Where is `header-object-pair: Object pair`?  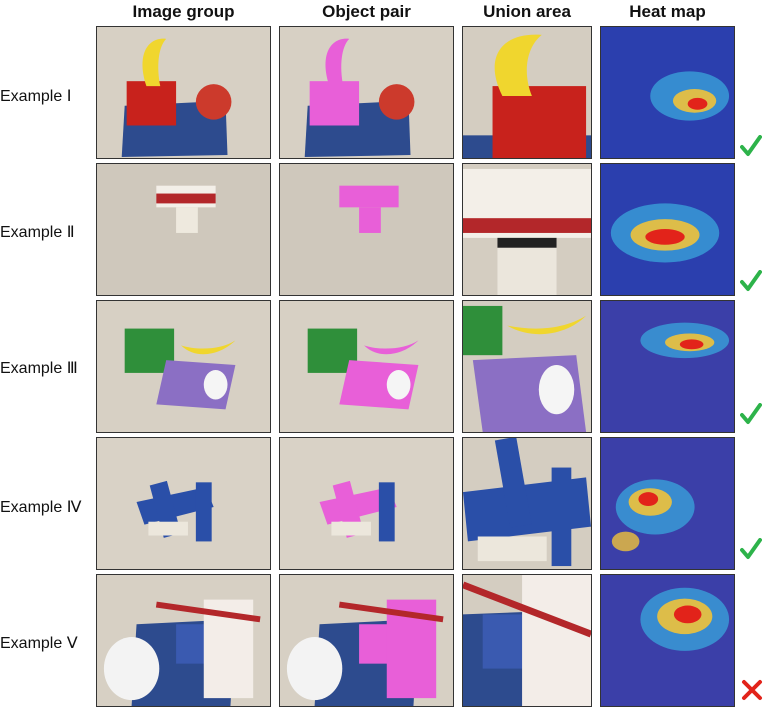 header-object-pair: Object pair is located at coordinates (366, 11).